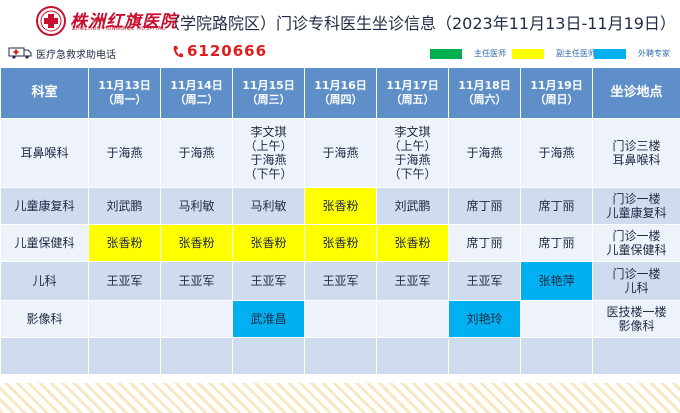 The height and width of the screenshot is (413, 680). What do you see at coordinates (610, 53) in the screenshot?
I see `legend-swatch-blue` at bounding box center [610, 53].